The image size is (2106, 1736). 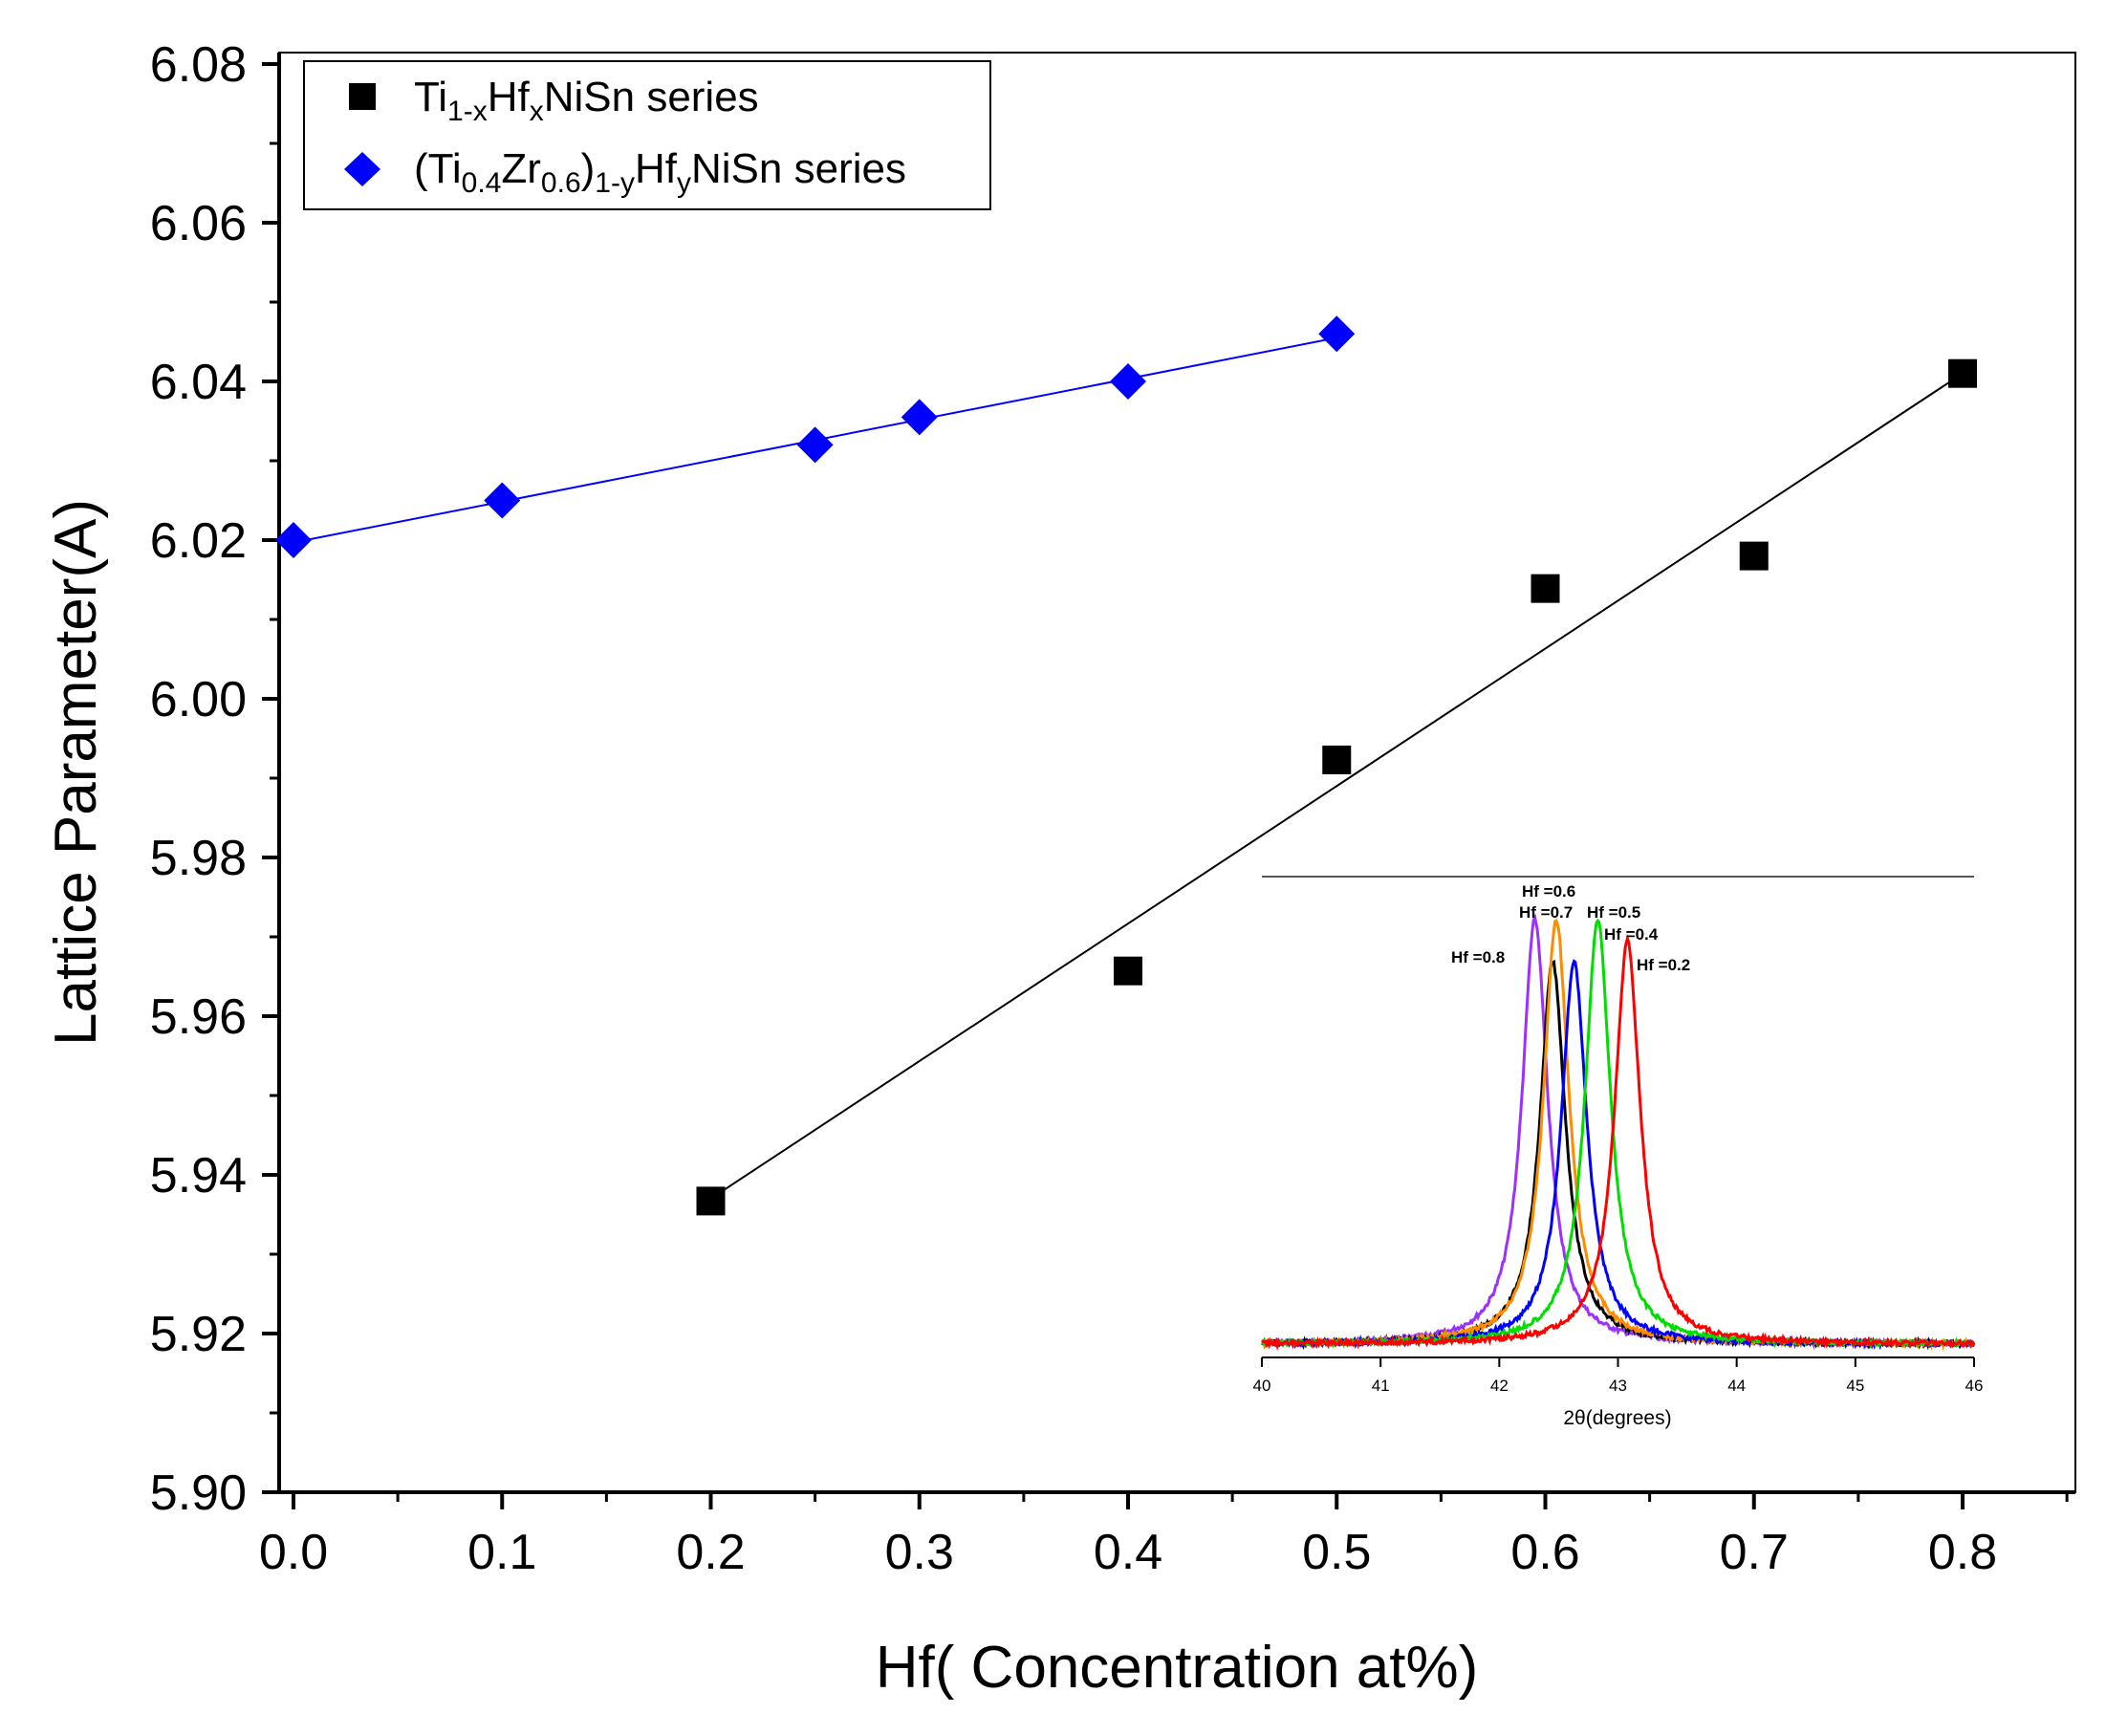 What do you see at coordinates (199, 223) in the screenshot?
I see `y-tick-label: 6.06` at bounding box center [199, 223].